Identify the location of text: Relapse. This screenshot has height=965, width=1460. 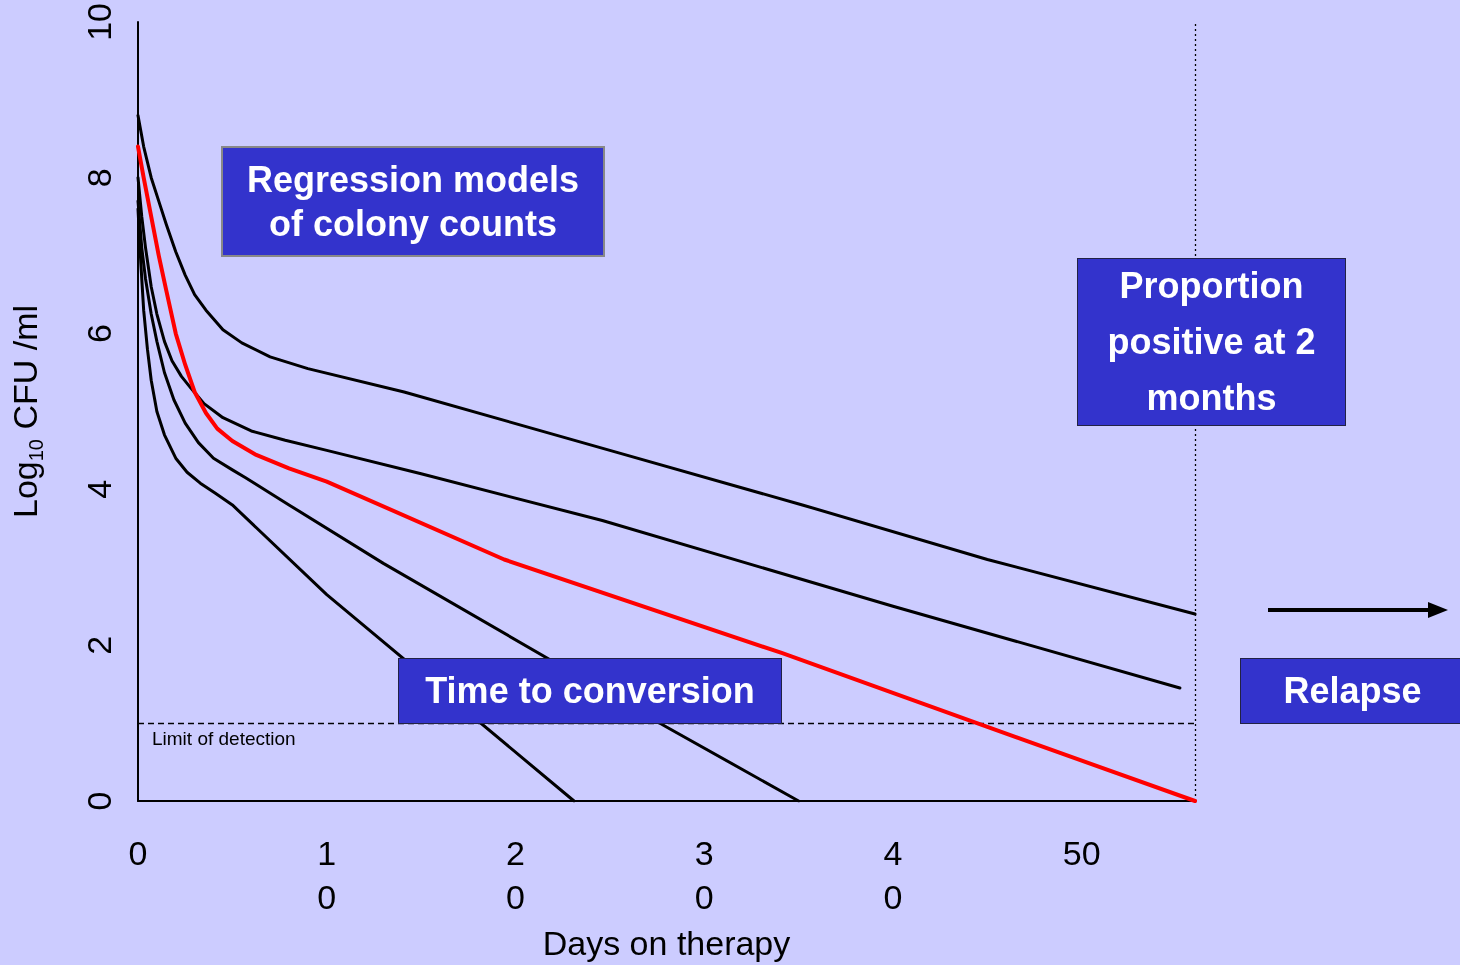
(1350, 691).